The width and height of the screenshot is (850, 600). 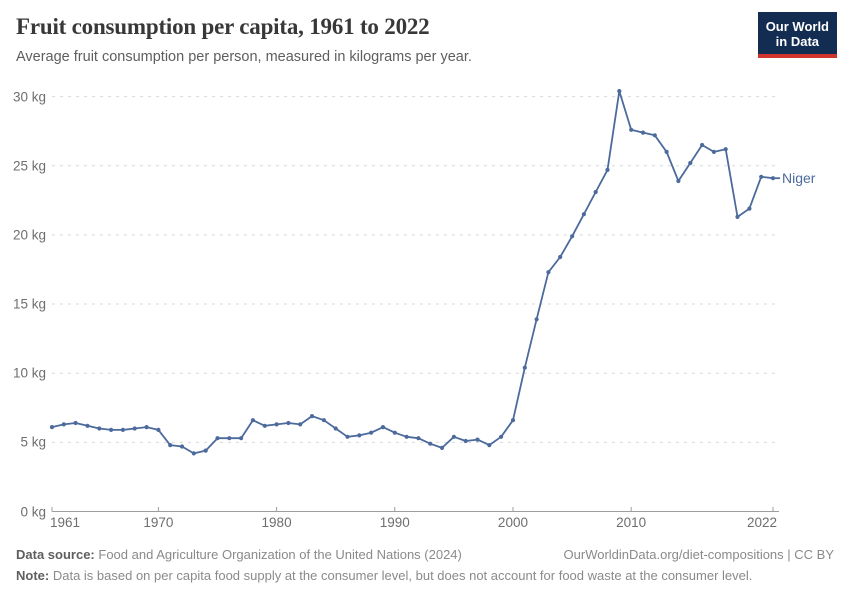 What do you see at coordinates (33, 442) in the screenshot?
I see `y-axis-tick-label: 5 kg` at bounding box center [33, 442].